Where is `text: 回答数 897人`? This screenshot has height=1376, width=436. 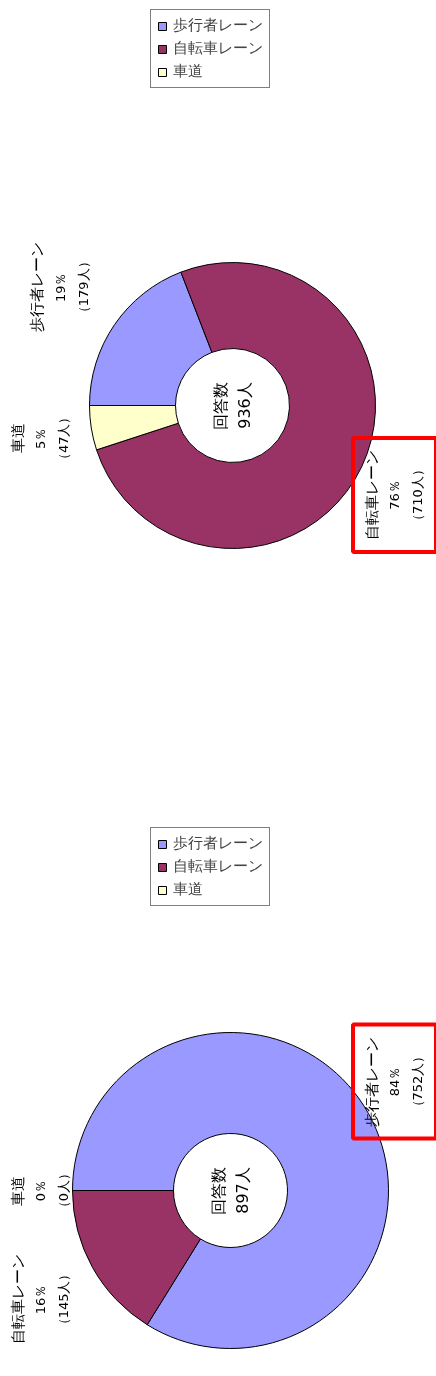 text: 回答数 897人 is located at coordinates (230, 1190).